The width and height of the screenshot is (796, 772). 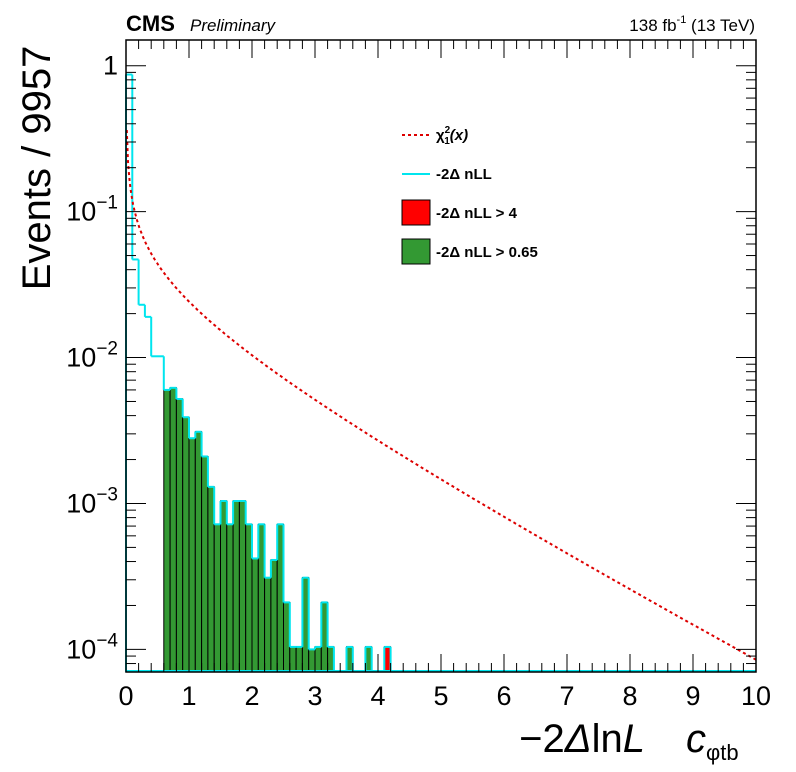 What do you see at coordinates (81, 358) in the screenshot?
I see `y-tick-base-2: 10` at bounding box center [81, 358].